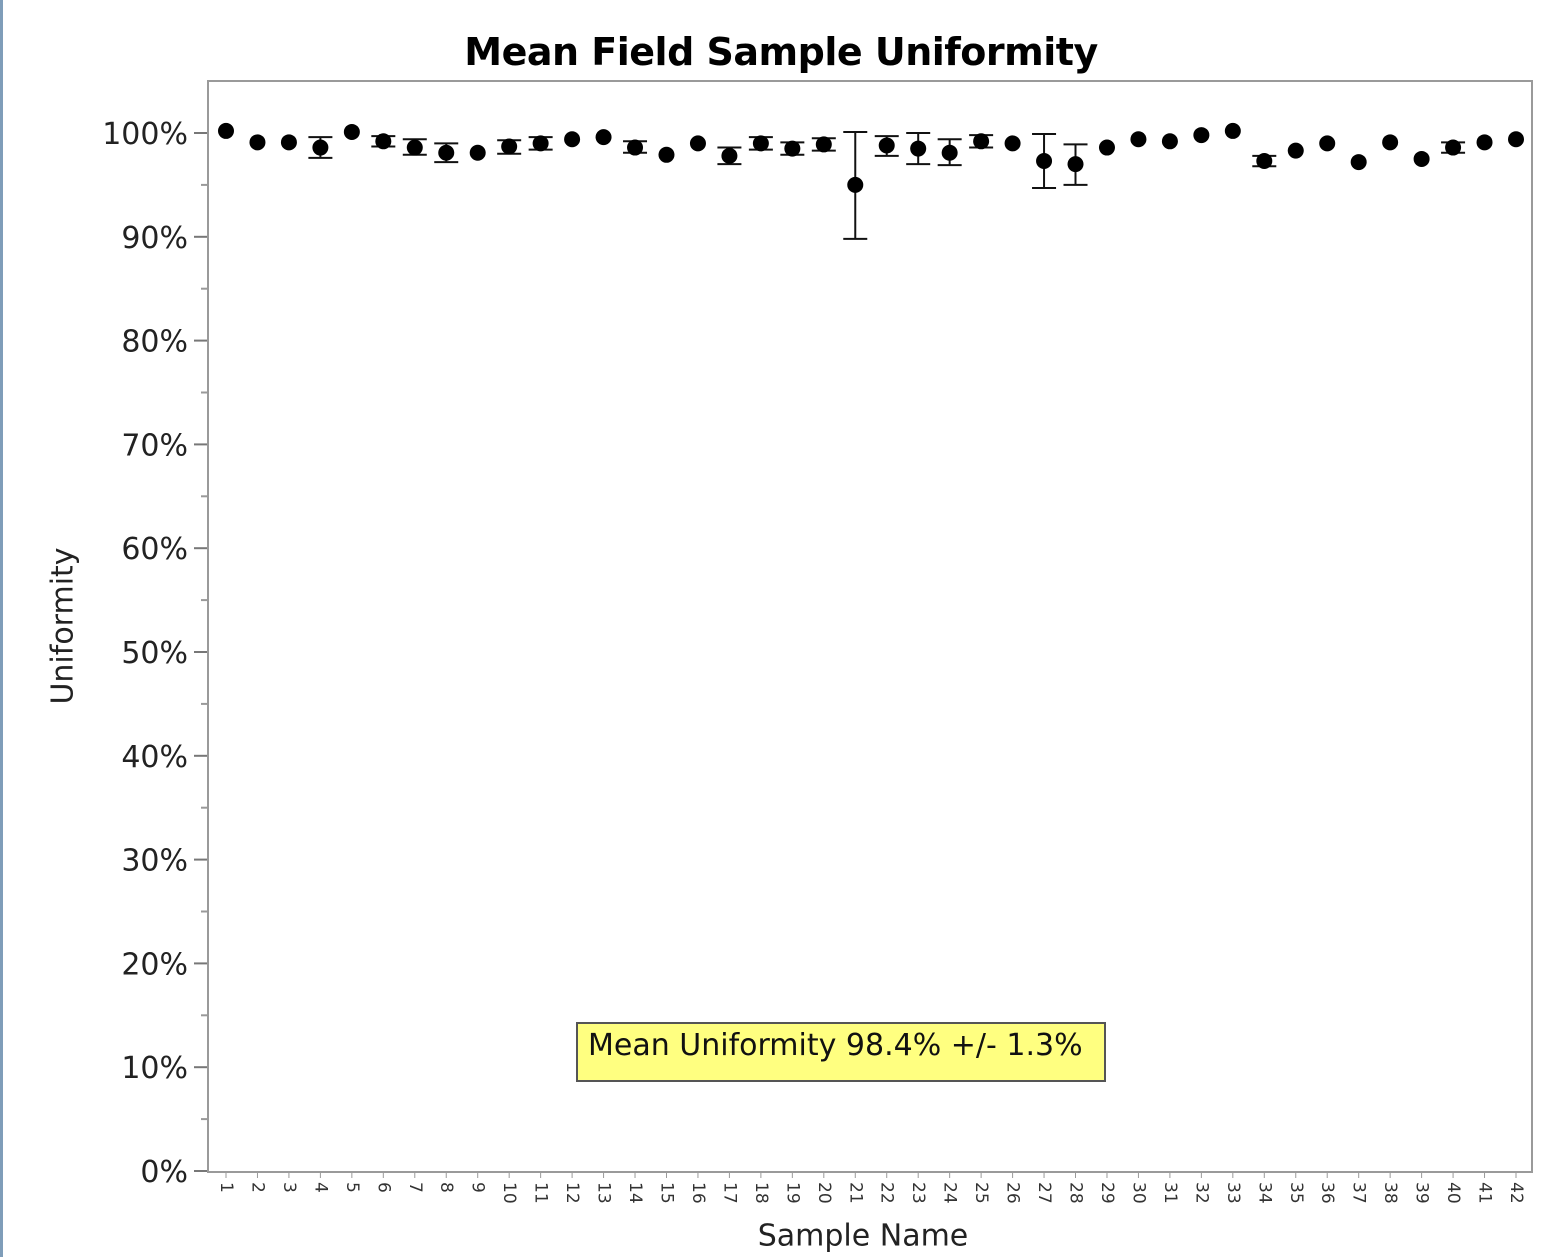 The width and height of the screenshot is (1546, 1257). I want to click on x-tick-label: 29, so click(1107, 1193).